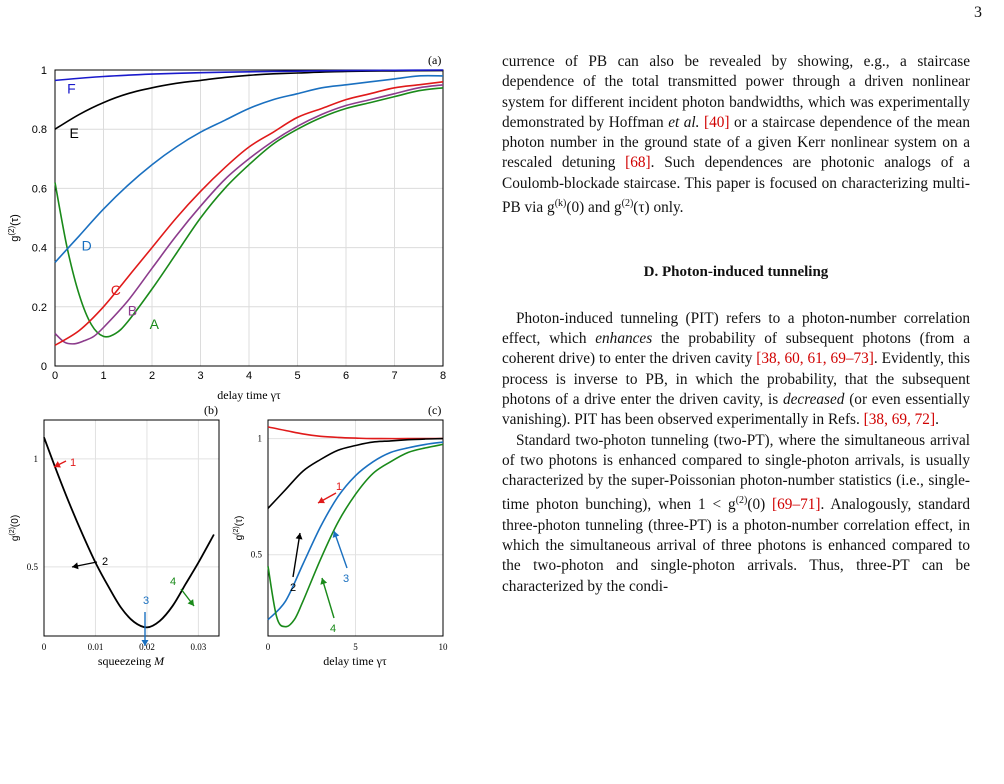 This screenshot has width=1004, height=784. What do you see at coordinates (87, 246) in the screenshot?
I see `curve-label-D: D` at bounding box center [87, 246].